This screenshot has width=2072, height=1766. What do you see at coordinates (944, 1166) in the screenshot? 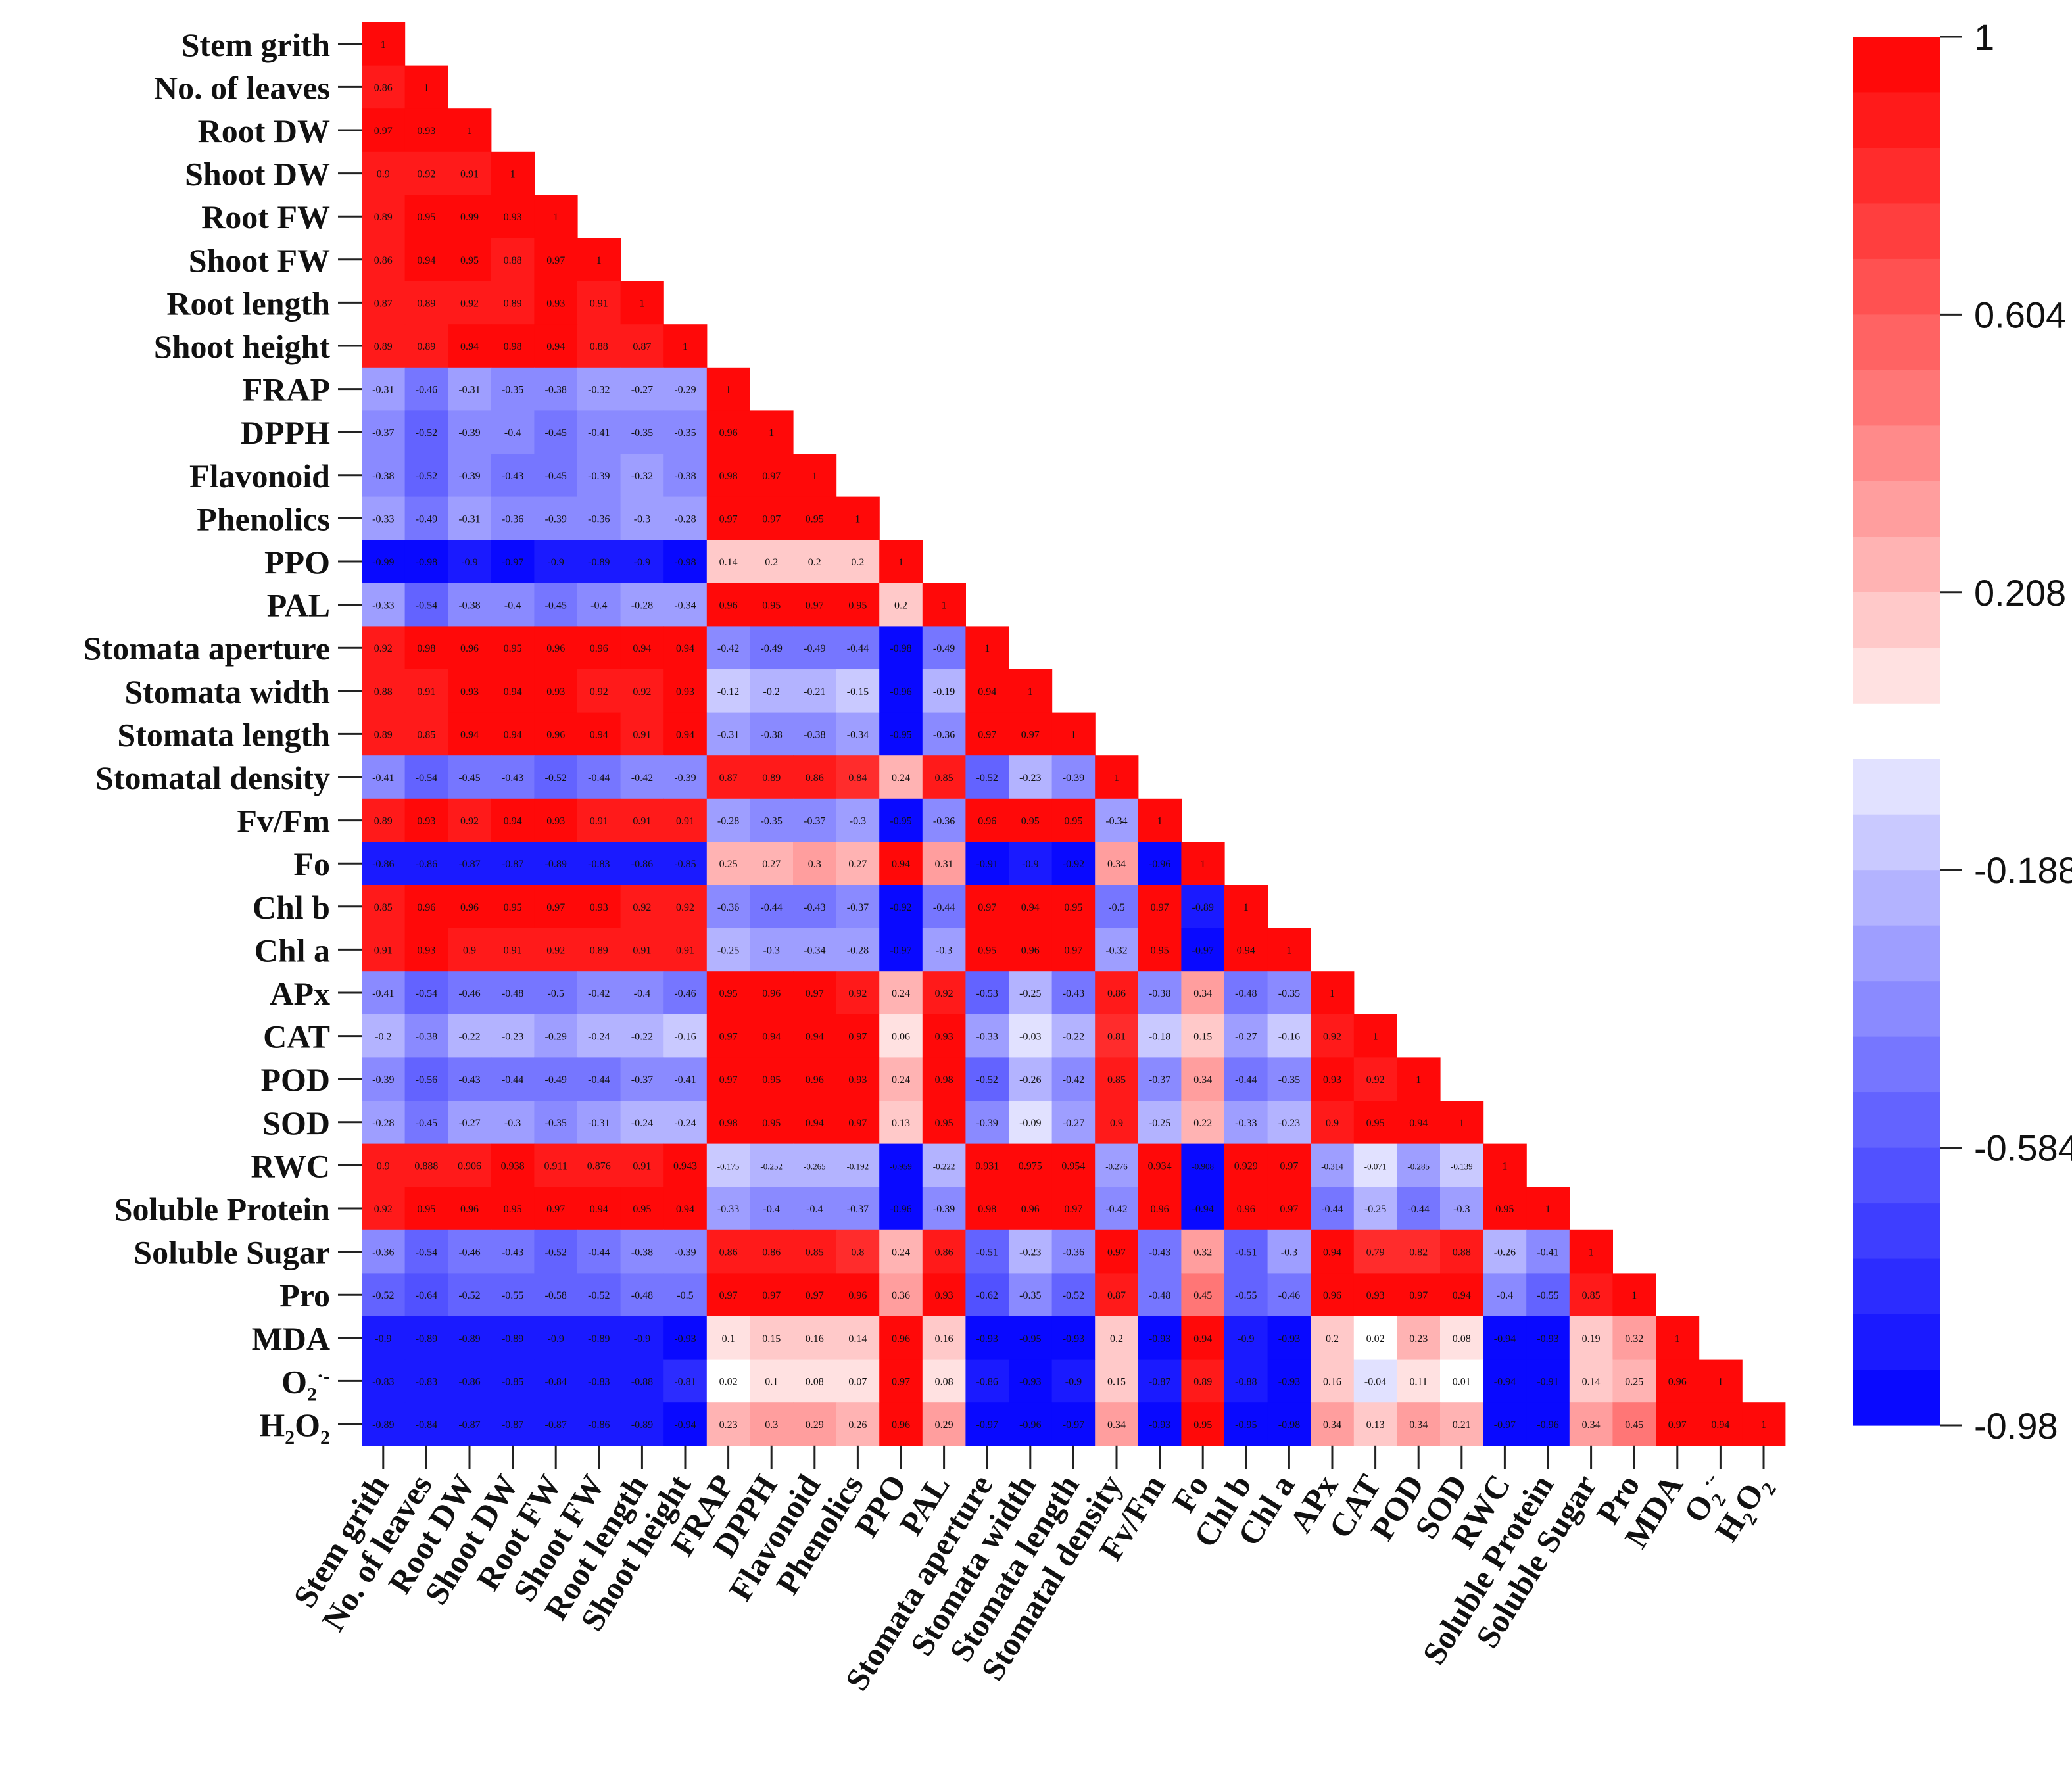
I see `cell-value: -0.222` at bounding box center [944, 1166].